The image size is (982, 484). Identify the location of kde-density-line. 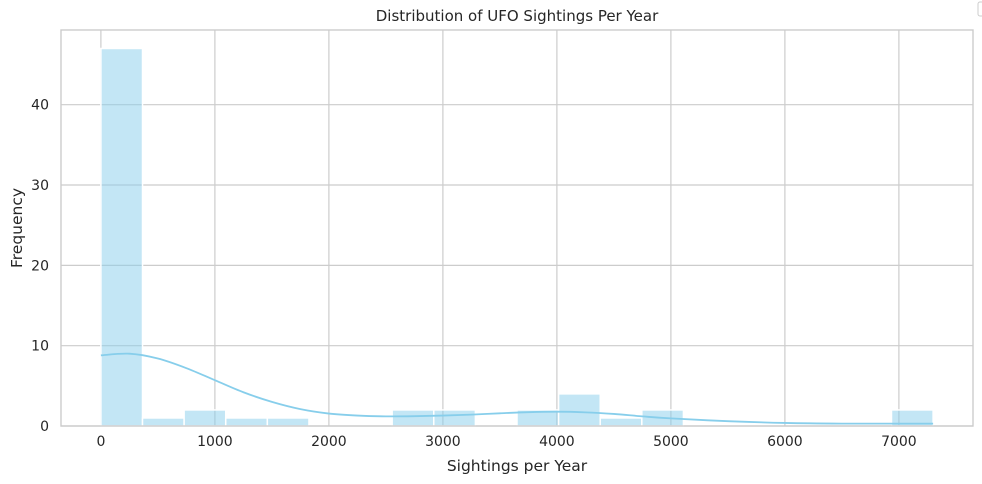
(517, 388).